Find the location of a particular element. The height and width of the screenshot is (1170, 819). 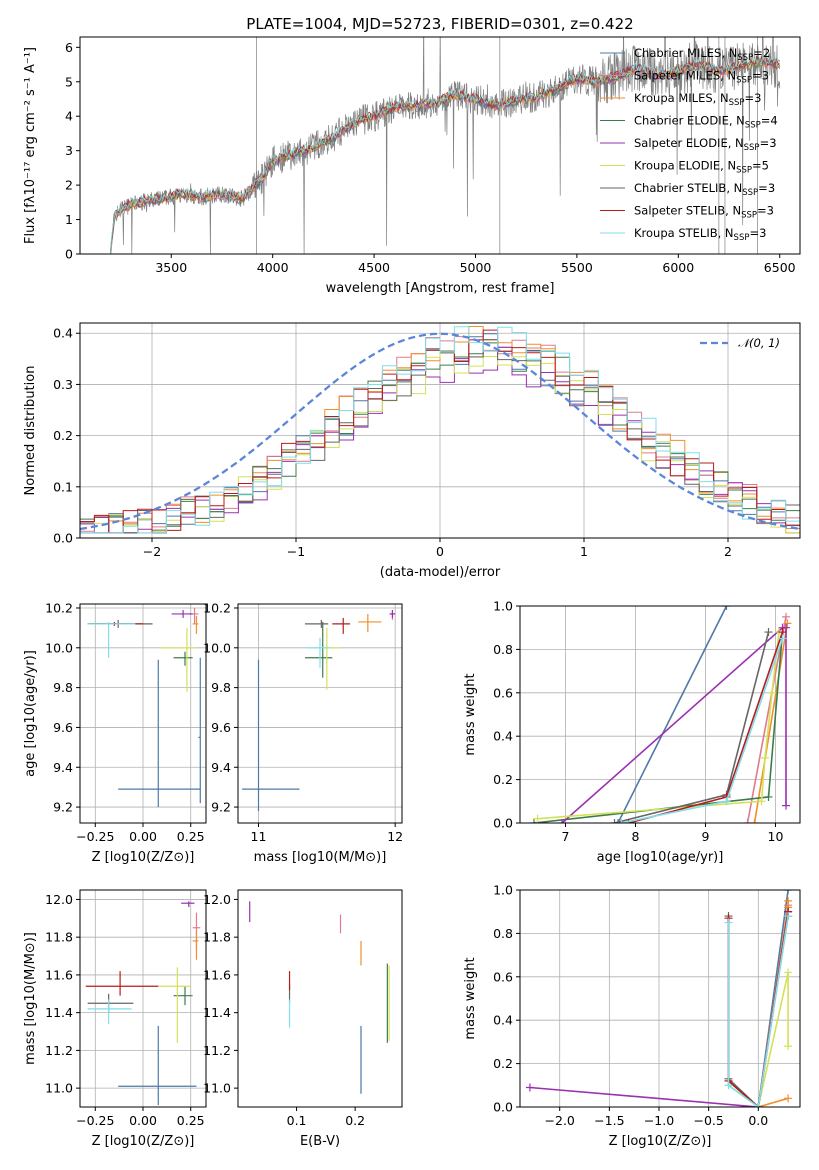

y-tick-label: 9.4 is located at coordinates (221, 767).